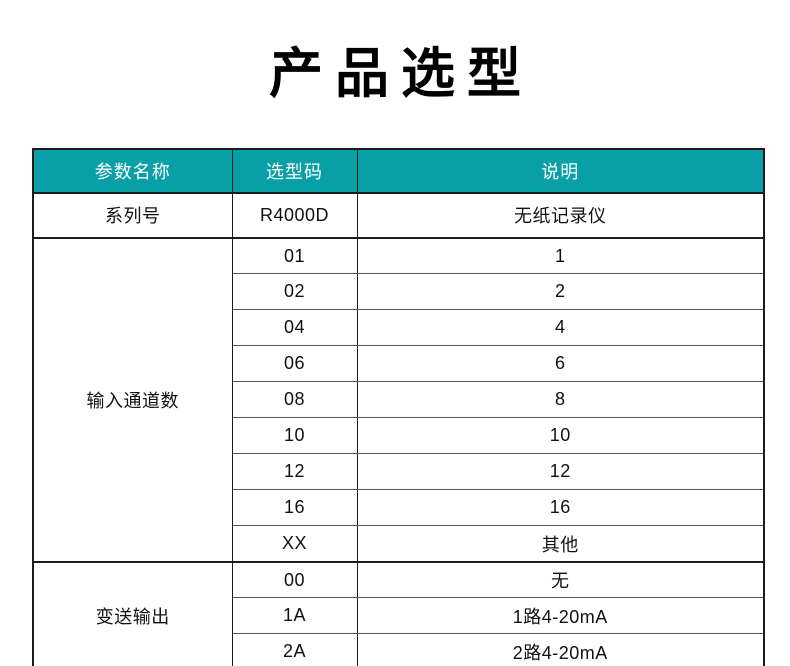 Image resolution: width=790 pixels, height=666 pixels. What do you see at coordinates (294, 544) in the screenshot?
I see `code-cell: XX` at bounding box center [294, 544].